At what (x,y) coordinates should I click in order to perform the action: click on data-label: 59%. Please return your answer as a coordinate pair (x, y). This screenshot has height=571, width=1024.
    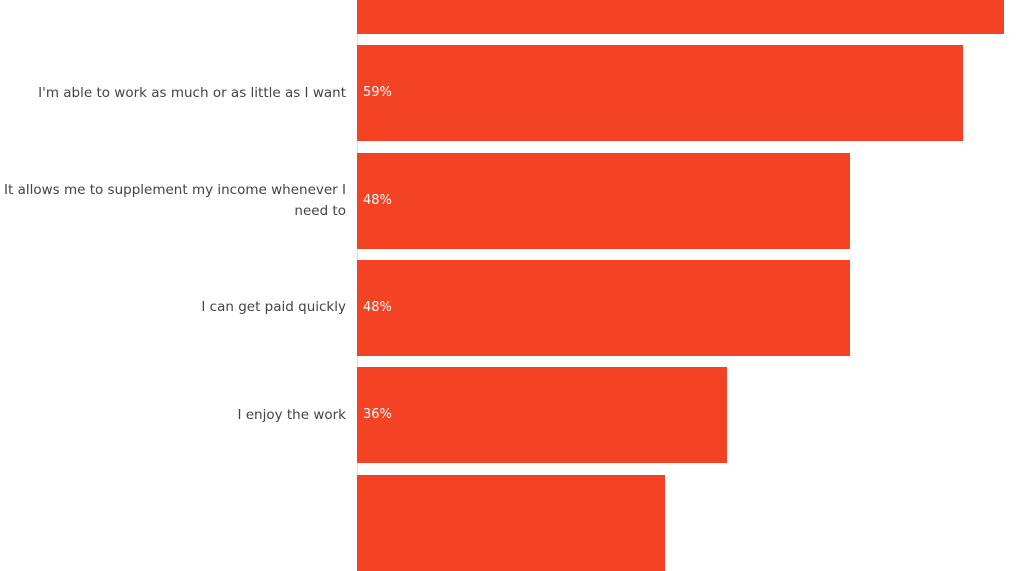
    Looking at the image, I should click on (377, 93).